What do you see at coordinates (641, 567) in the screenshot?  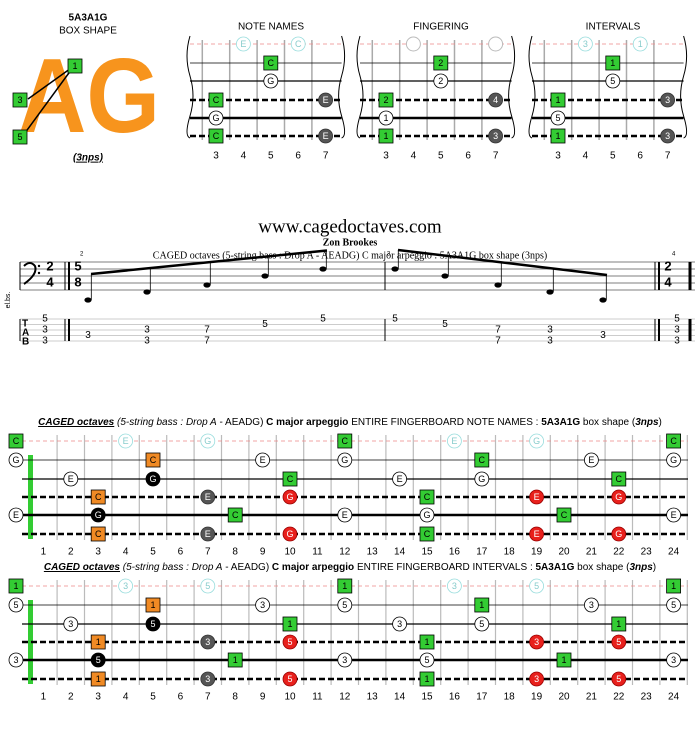 I see `title-part: 3nps` at bounding box center [641, 567].